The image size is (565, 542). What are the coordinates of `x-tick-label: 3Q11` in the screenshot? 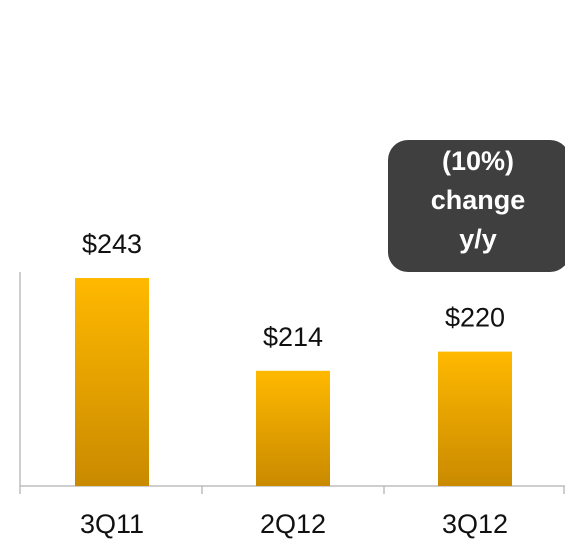 It's located at (112, 524).